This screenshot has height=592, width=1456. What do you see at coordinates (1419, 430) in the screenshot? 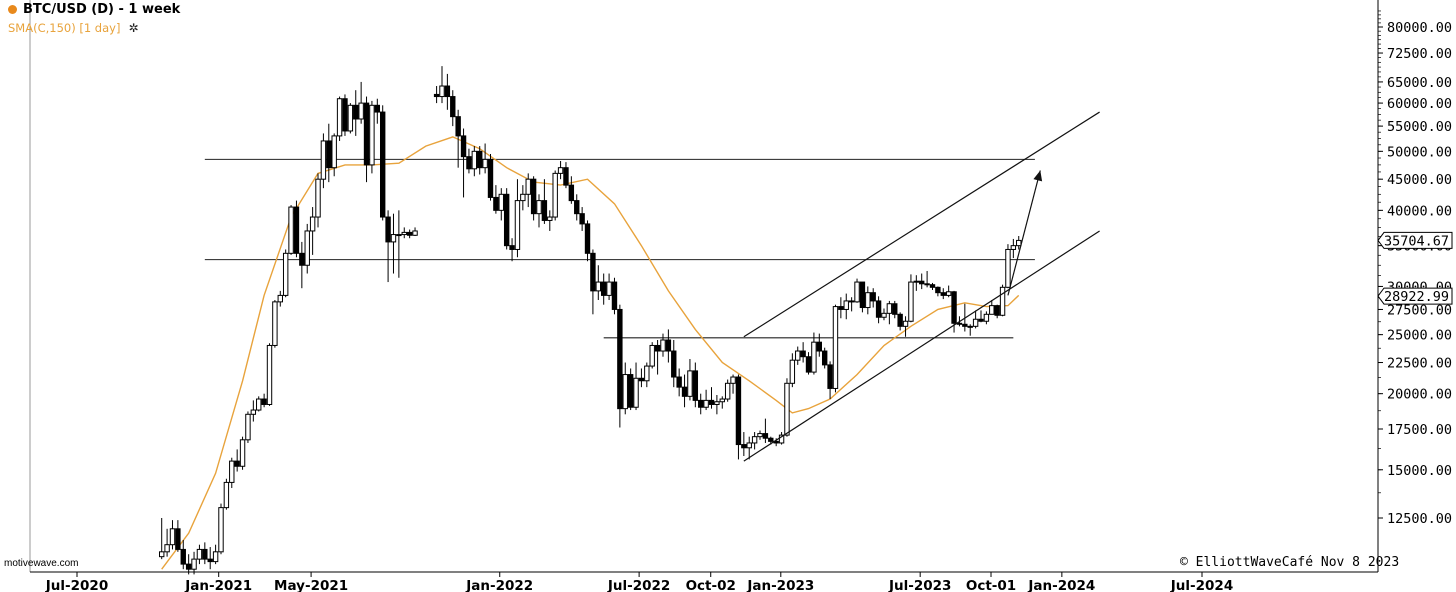
I see `y-tick-label: 17500.00` at bounding box center [1419, 430].